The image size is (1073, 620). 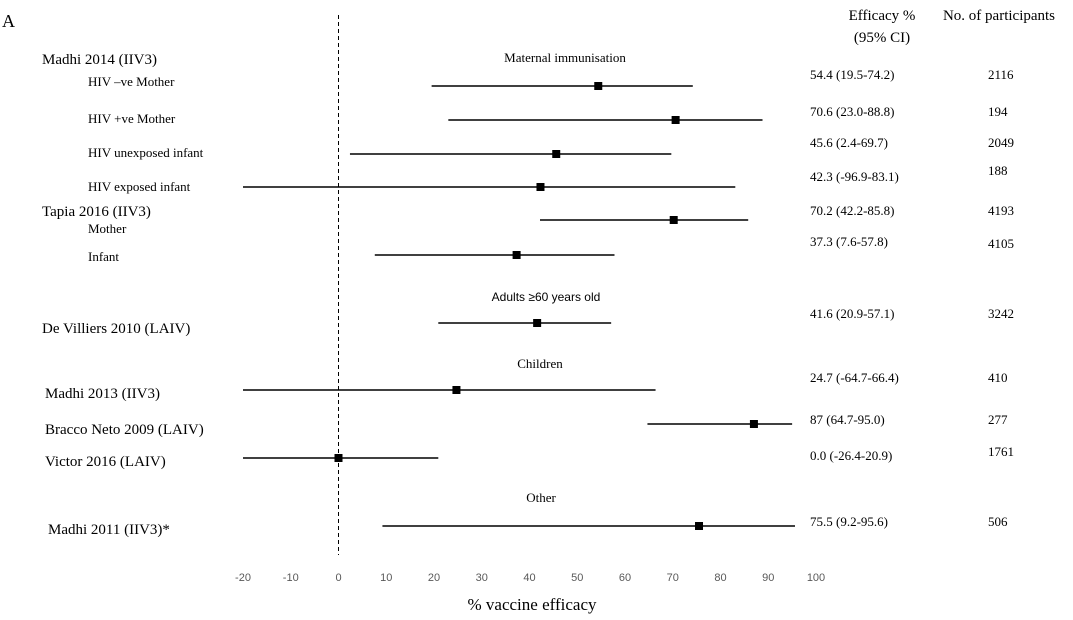 I want to click on participants-value: 188, so click(x=998, y=170).